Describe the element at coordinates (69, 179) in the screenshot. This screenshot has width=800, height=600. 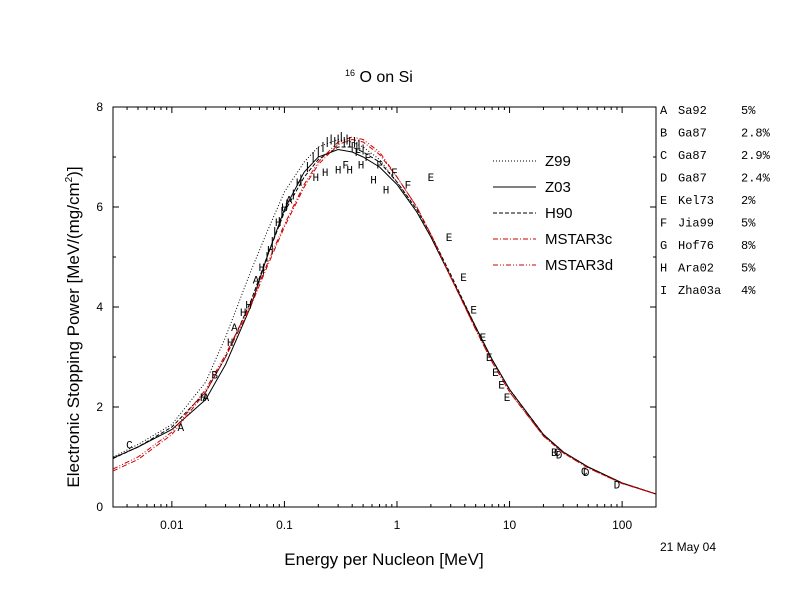
I see `y-axis-title-superscript: 2` at that location.